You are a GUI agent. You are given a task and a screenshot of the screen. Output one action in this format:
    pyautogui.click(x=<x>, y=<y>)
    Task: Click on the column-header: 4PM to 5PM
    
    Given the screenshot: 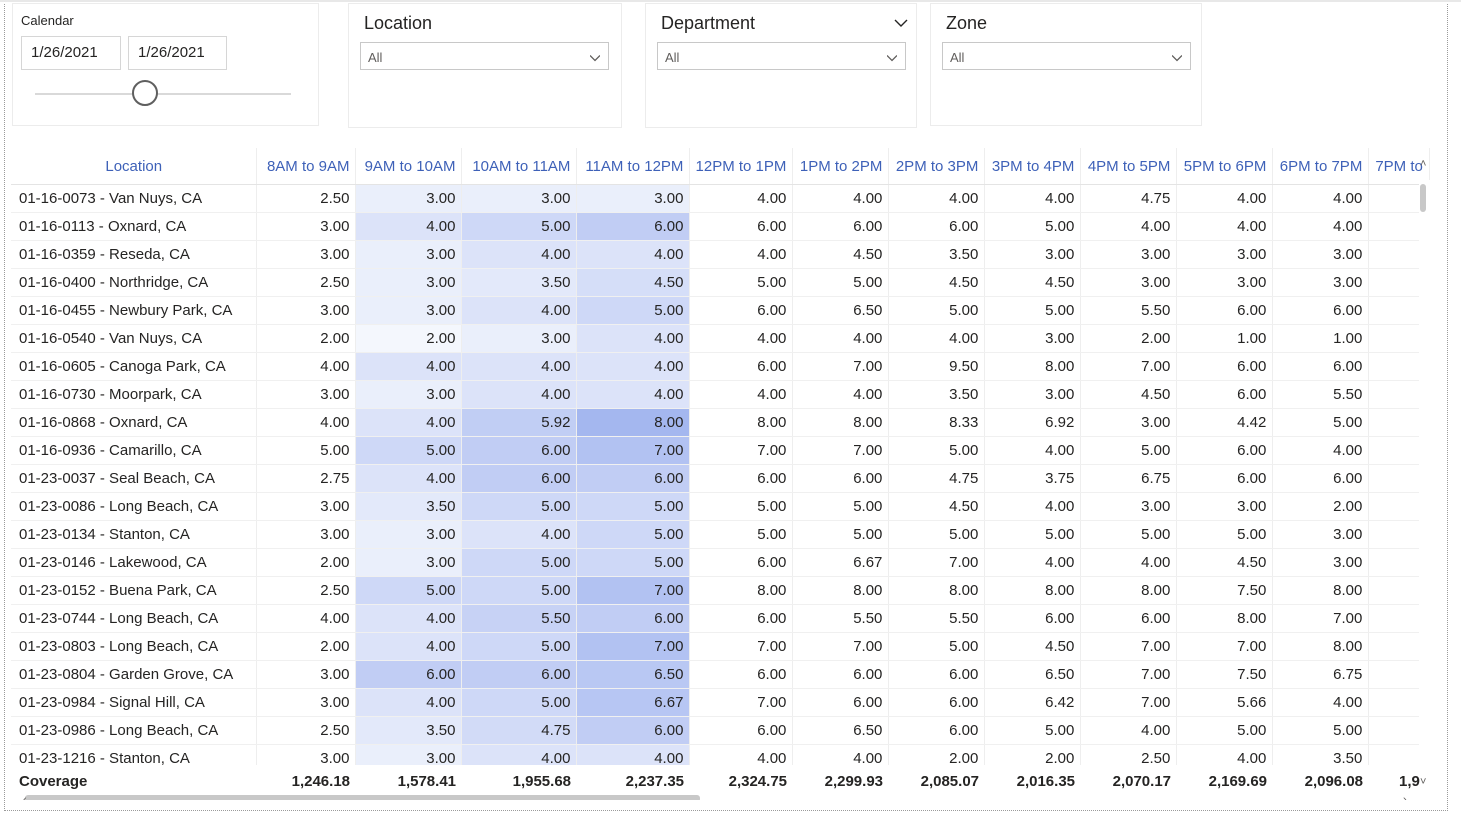 What is the action you would take?
    pyautogui.click(x=1129, y=166)
    